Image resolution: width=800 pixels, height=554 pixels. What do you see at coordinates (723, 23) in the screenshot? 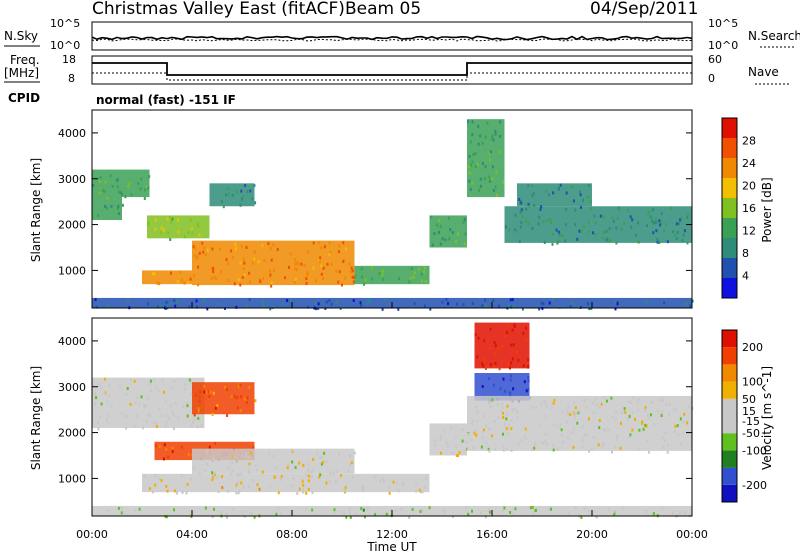
I see `noise-right-tick-top: 10^5` at bounding box center [723, 23].